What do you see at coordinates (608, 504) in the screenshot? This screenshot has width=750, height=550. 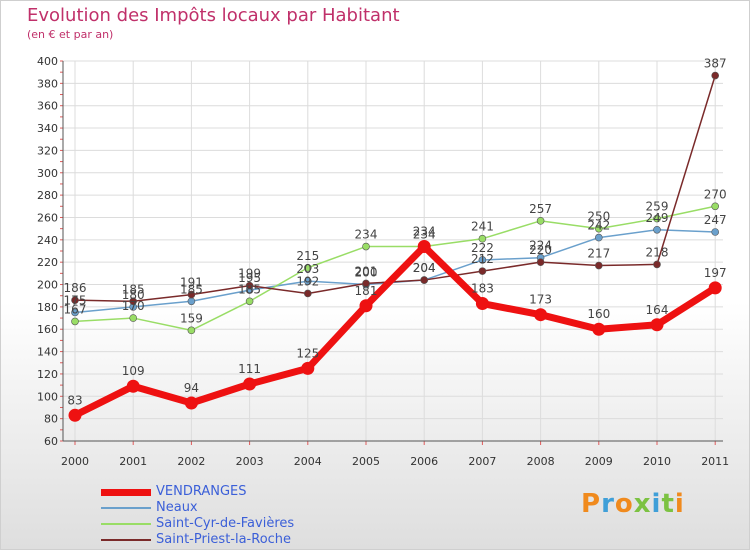 I see `logo-letter: r` at bounding box center [608, 504].